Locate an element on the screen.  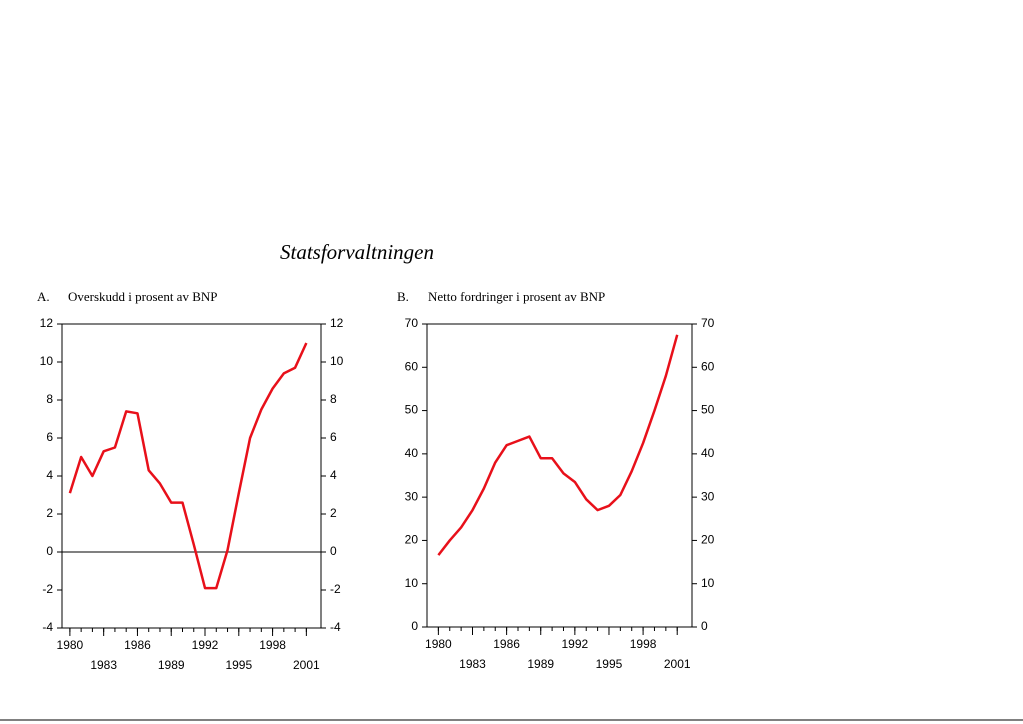
y-tick-label: 50 is located at coordinates (412, 410).